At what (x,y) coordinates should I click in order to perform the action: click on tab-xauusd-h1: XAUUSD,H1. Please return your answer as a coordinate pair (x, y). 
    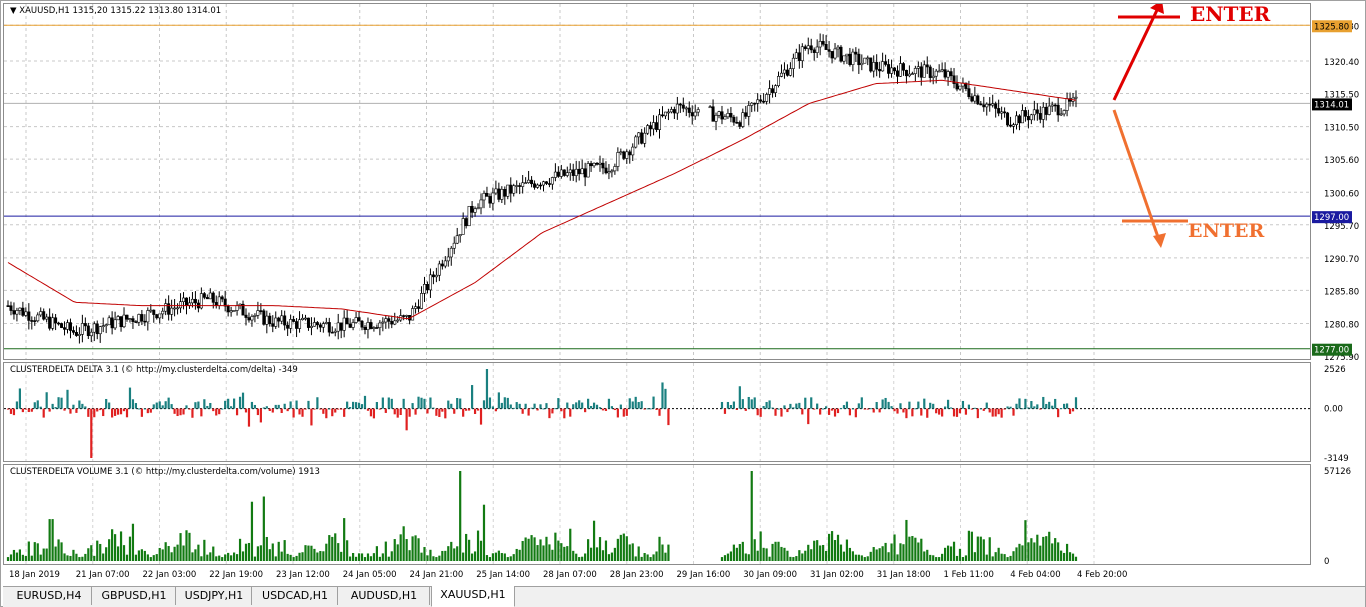
    Looking at the image, I should click on (473, 596).